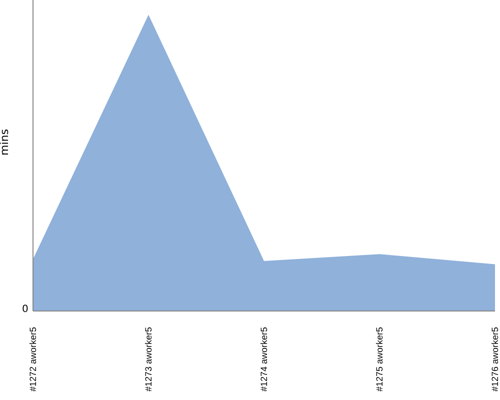 This screenshot has width=500, height=400. Describe the element at coordinates (149, 359) in the screenshot. I see `x-tick-label: #1273 aworker5` at that location.